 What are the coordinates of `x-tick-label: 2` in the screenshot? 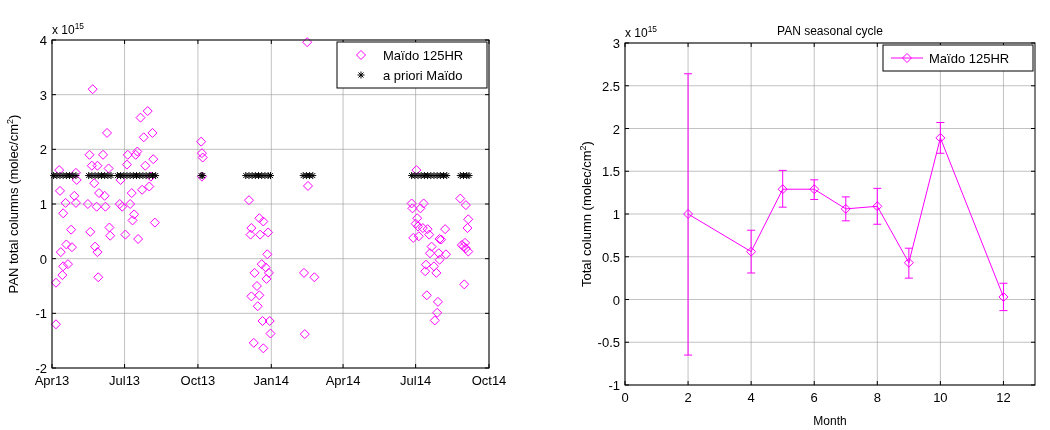 It's located at (688, 397).